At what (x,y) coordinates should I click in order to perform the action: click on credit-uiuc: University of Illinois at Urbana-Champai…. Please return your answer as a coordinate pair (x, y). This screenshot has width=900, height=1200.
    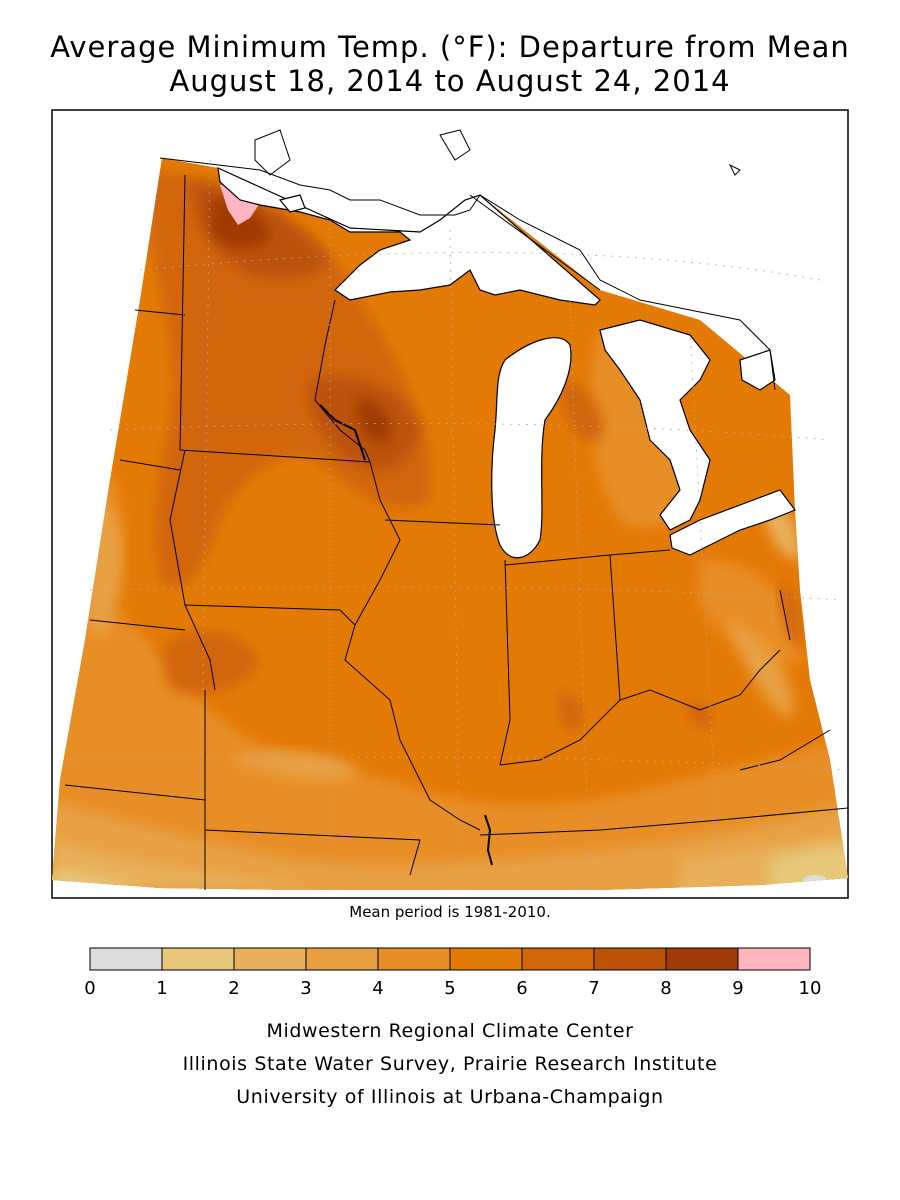
    Looking at the image, I should click on (450, 1097).